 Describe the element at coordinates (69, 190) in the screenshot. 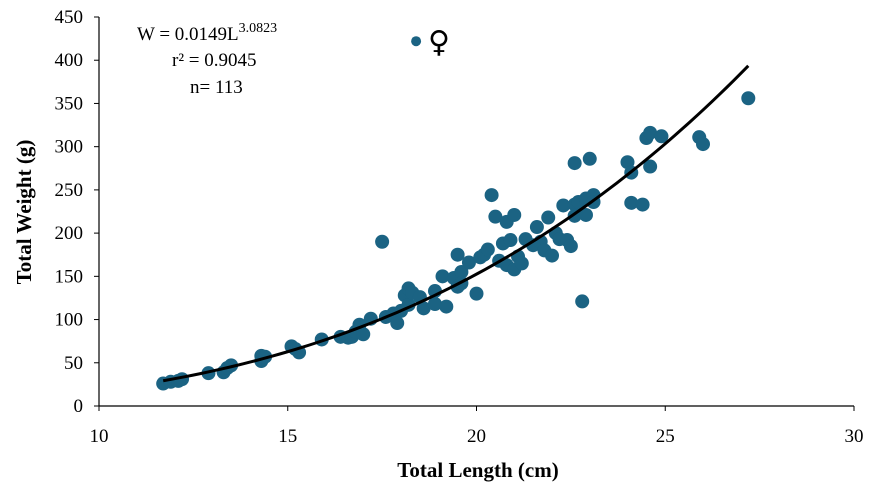

I see `y-tick-label: 250` at that location.